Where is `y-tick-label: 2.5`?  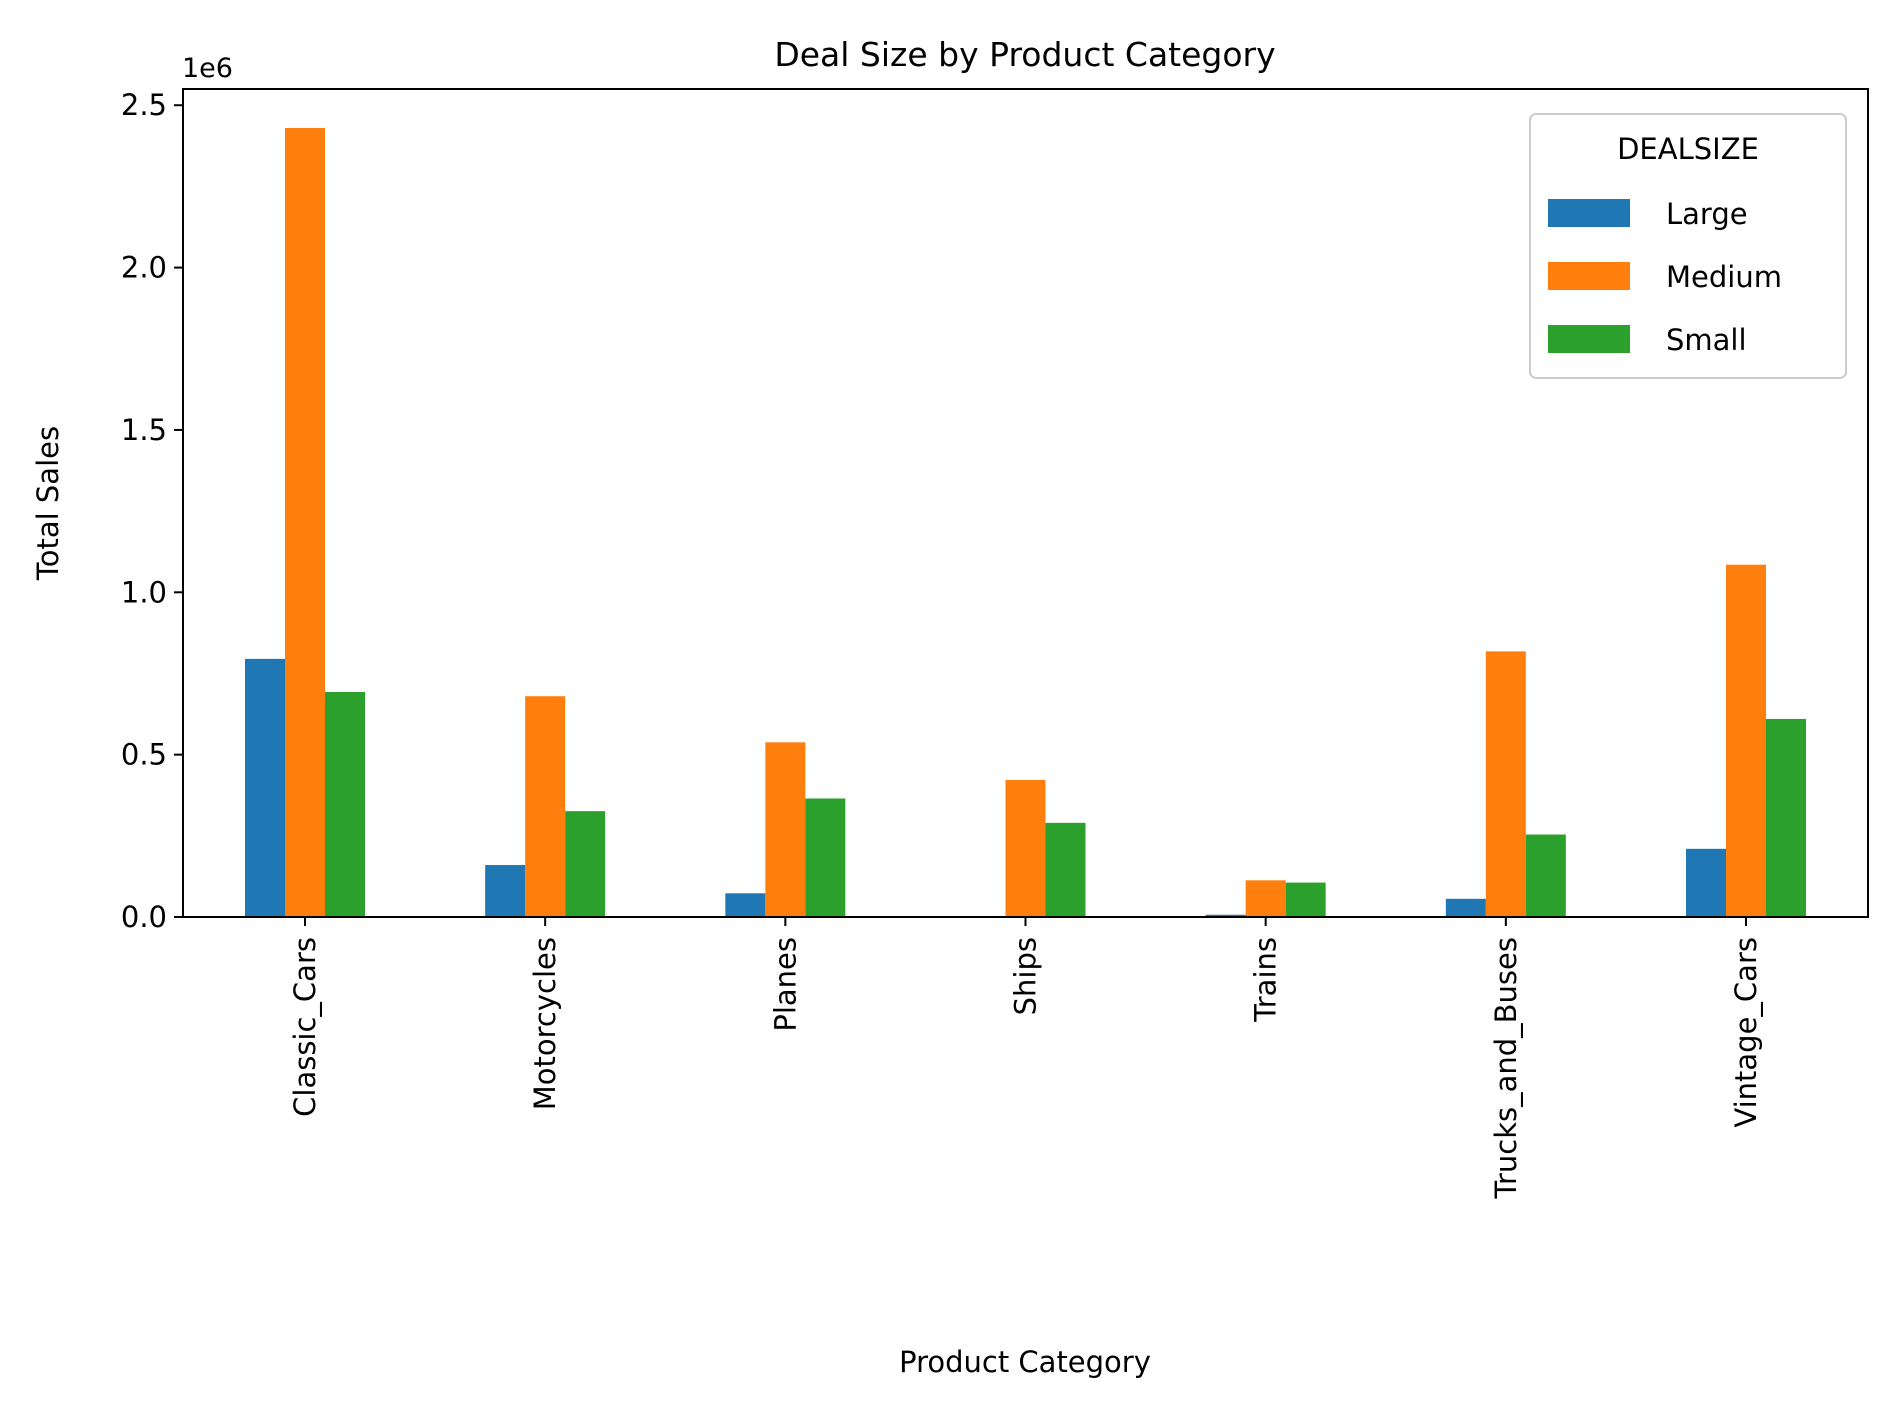 y-tick-label: 2.5 is located at coordinates (144, 105).